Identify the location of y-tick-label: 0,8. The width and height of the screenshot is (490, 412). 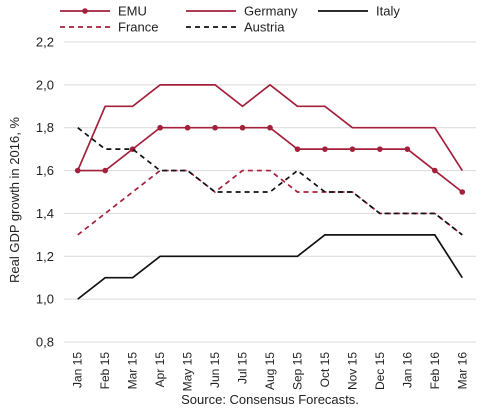
(45, 342).